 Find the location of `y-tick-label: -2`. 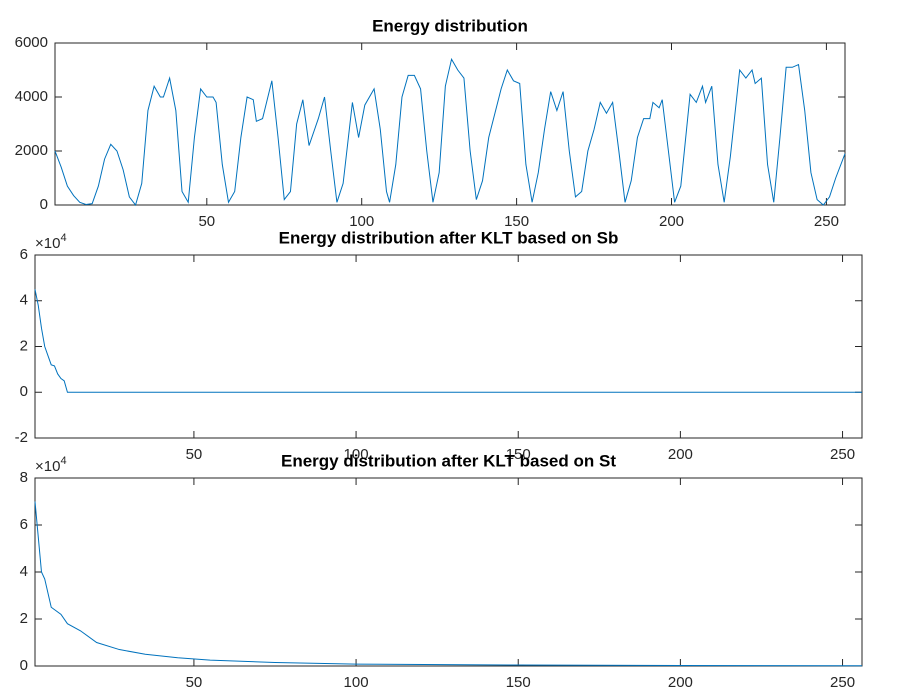

y-tick-label: -2 is located at coordinates (21, 437).